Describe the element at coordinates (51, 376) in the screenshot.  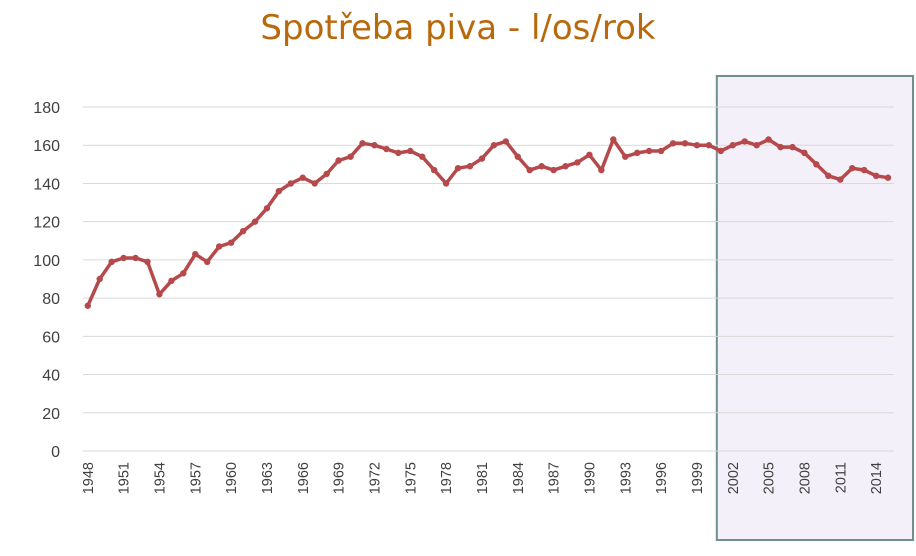
I see `y-tick-label: 40` at that location.